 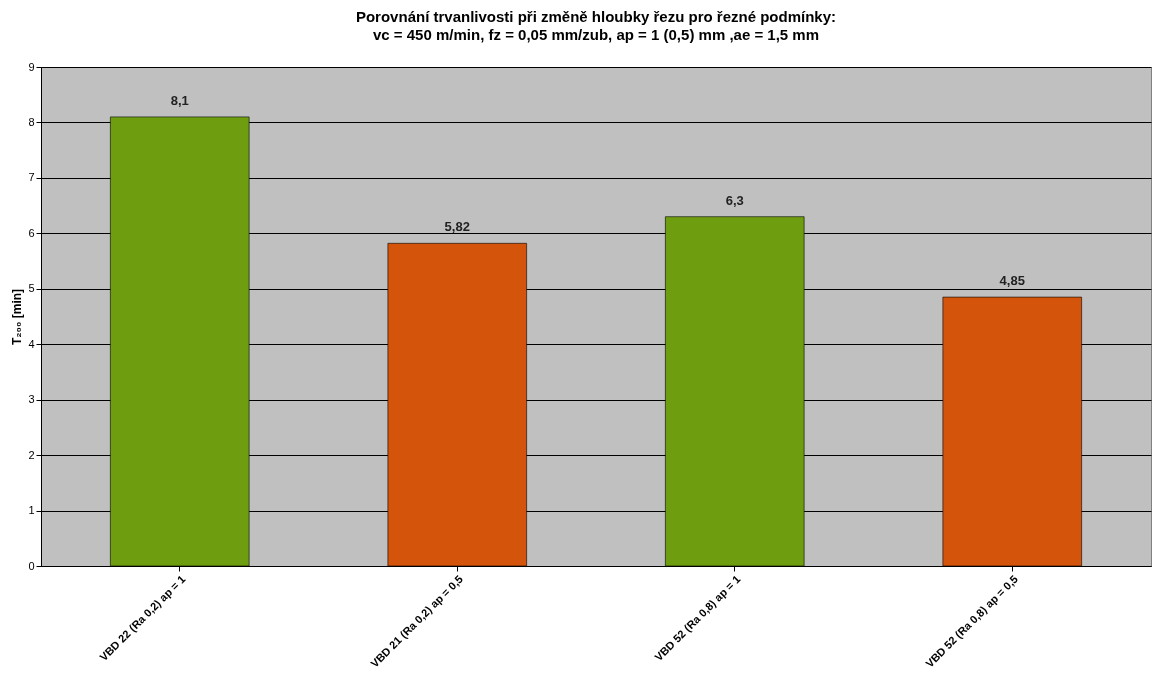 What do you see at coordinates (31, 288) in the screenshot?
I see `y-tick-label: 5` at bounding box center [31, 288].